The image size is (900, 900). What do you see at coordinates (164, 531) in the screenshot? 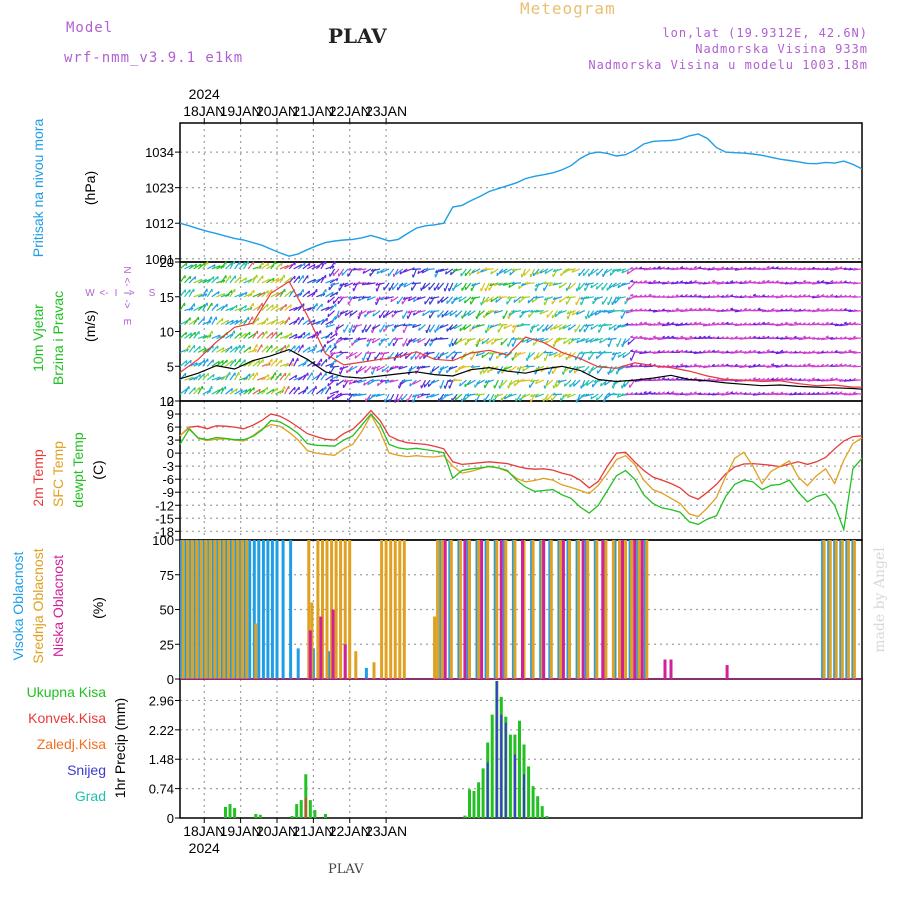
I see `y-tick-label: -18` at bounding box center [164, 531].